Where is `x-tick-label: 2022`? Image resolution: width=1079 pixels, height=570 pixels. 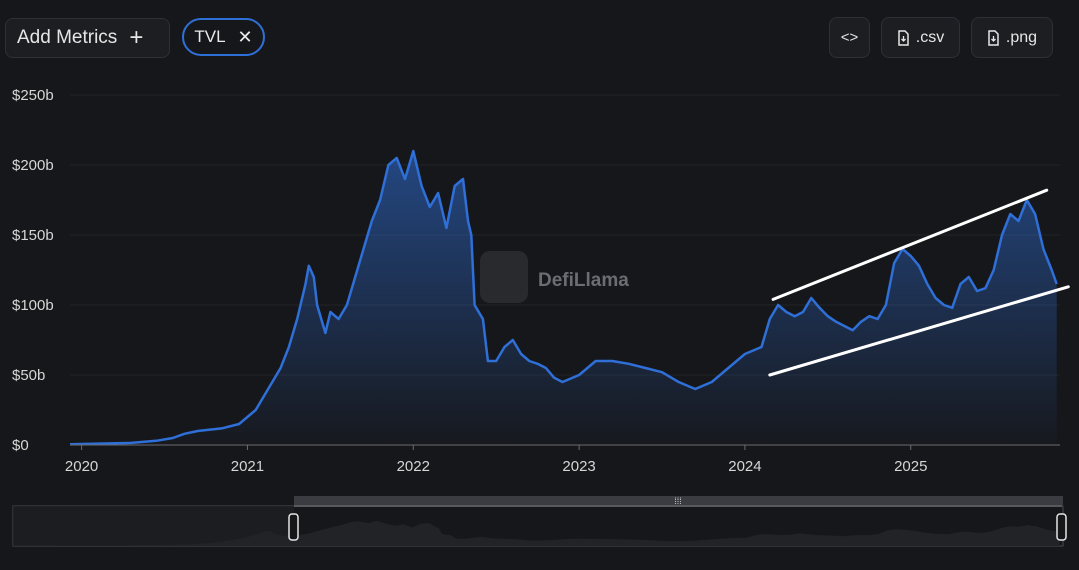 x-tick-label: 2022 is located at coordinates (413, 466).